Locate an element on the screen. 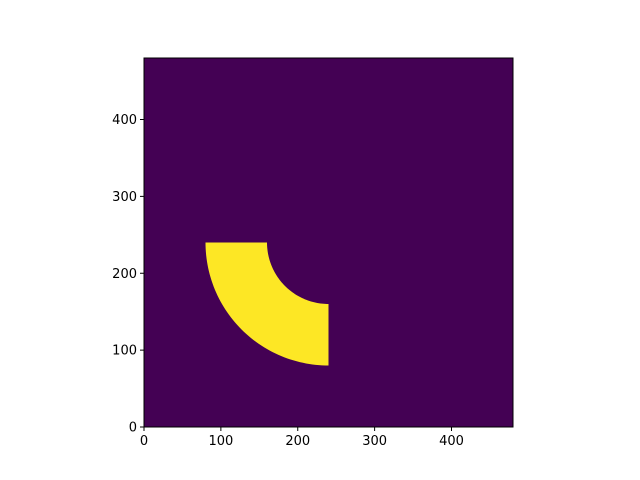 The height and width of the screenshot is (480, 640). y-tick-label: 0 is located at coordinates (133, 428).